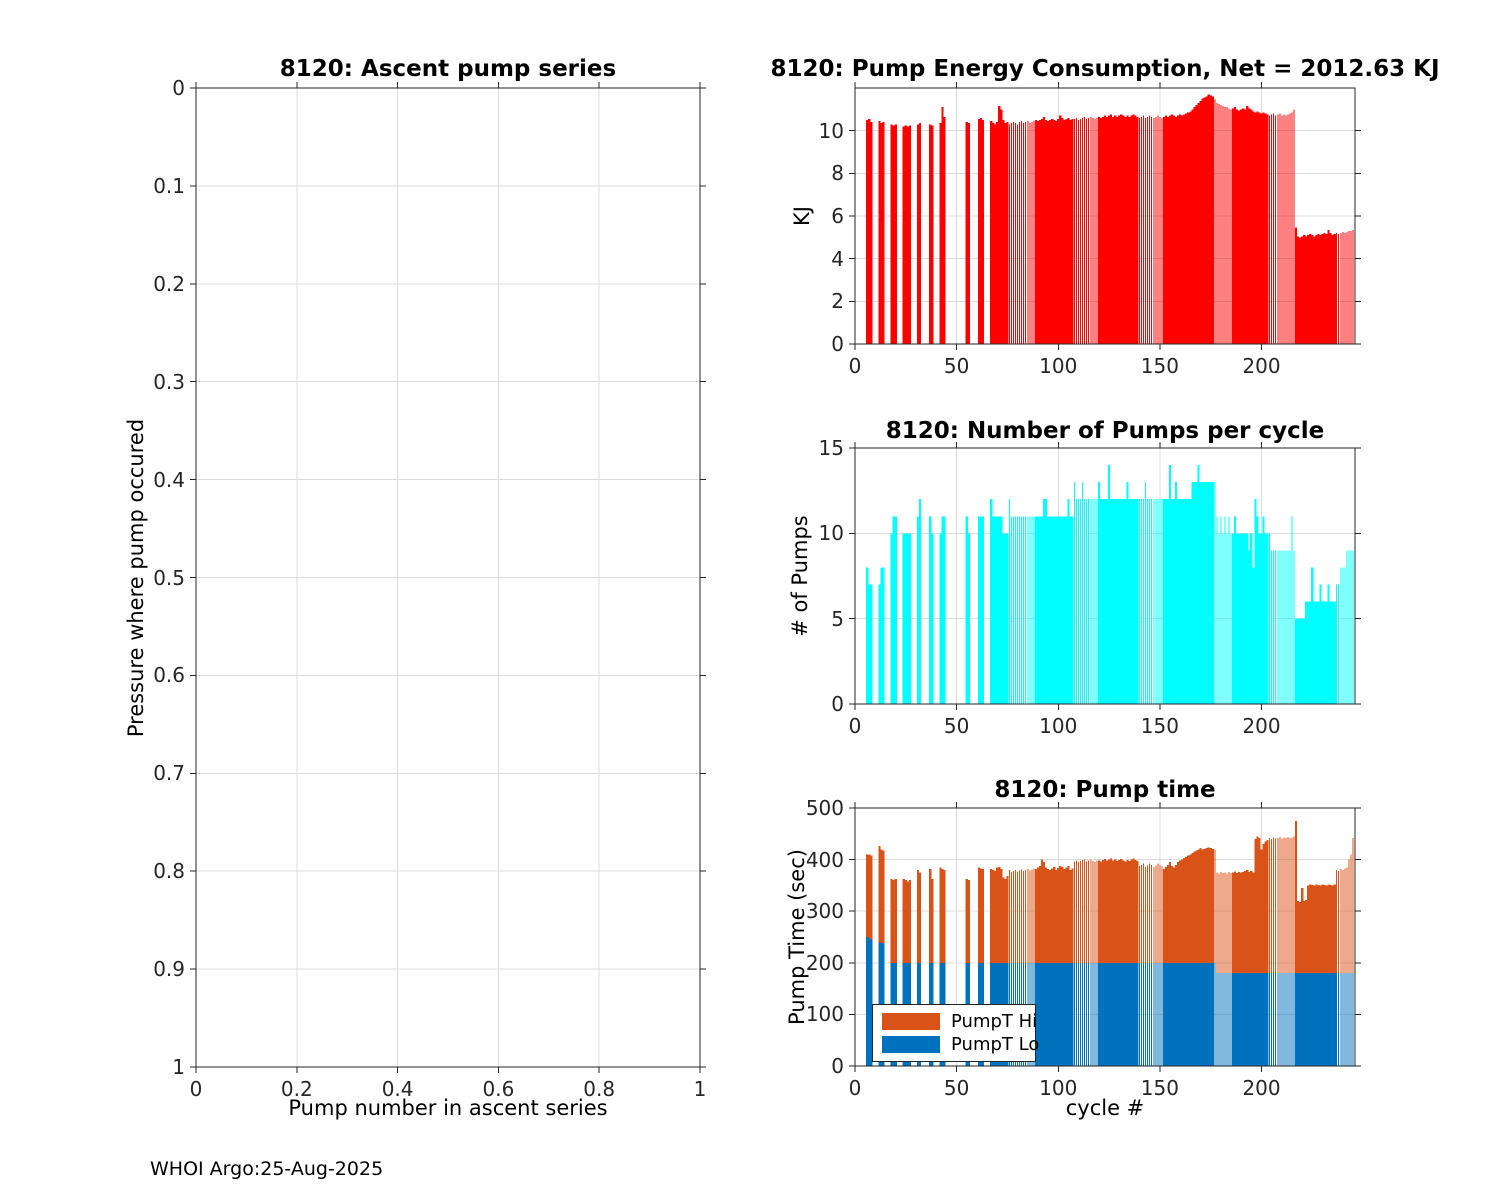  Describe the element at coordinates (498, 1089) in the screenshot. I see `x-tick-label: 0.6` at that location.